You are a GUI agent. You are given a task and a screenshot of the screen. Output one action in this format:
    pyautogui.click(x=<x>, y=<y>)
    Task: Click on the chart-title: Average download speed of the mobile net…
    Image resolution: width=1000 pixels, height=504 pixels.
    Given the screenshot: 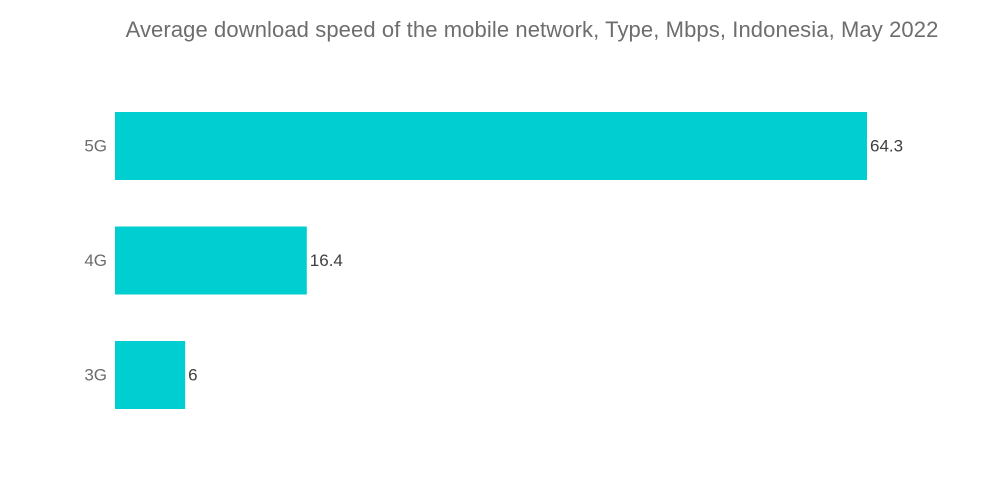 What is the action you would take?
    pyautogui.click(x=532, y=29)
    